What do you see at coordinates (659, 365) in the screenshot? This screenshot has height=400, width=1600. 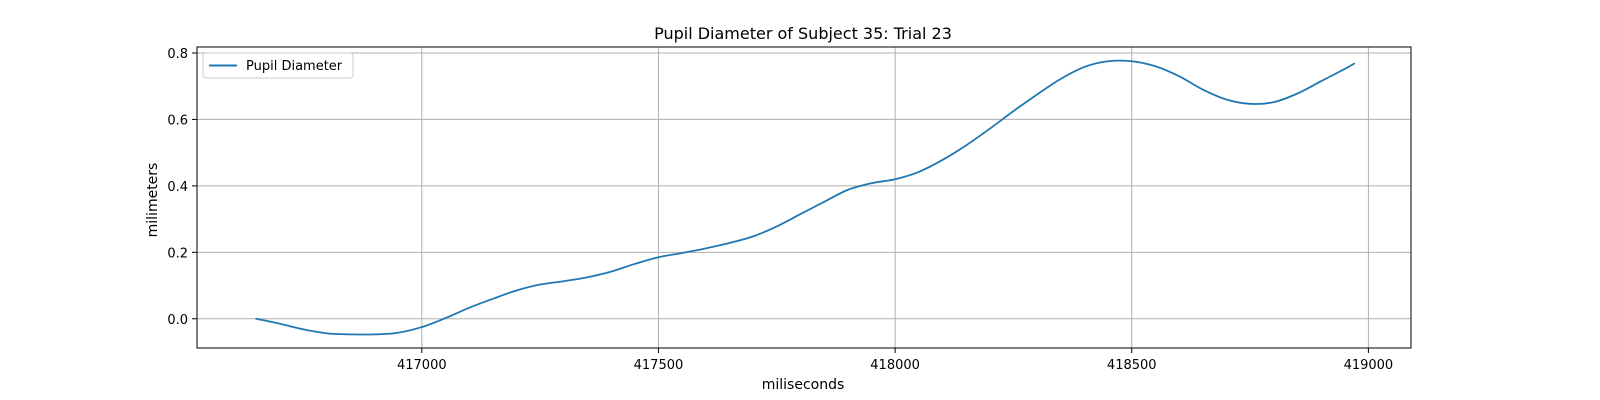 I see `x-tick-label: 417500` at bounding box center [659, 365].